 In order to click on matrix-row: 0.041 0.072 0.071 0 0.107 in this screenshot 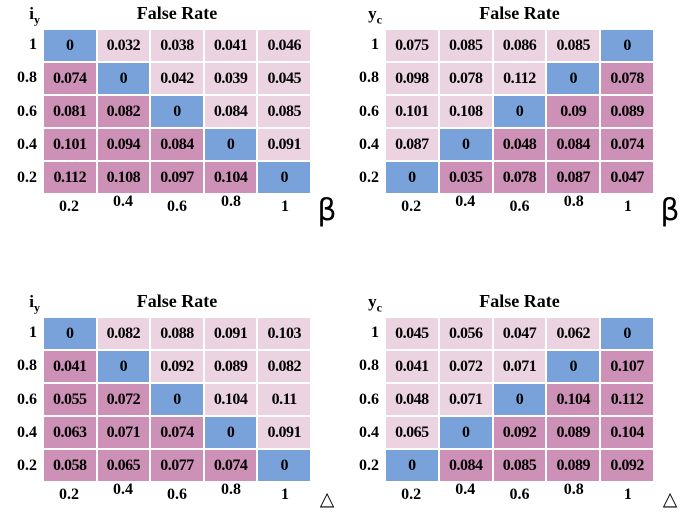, I will do `click(519, 366)`.